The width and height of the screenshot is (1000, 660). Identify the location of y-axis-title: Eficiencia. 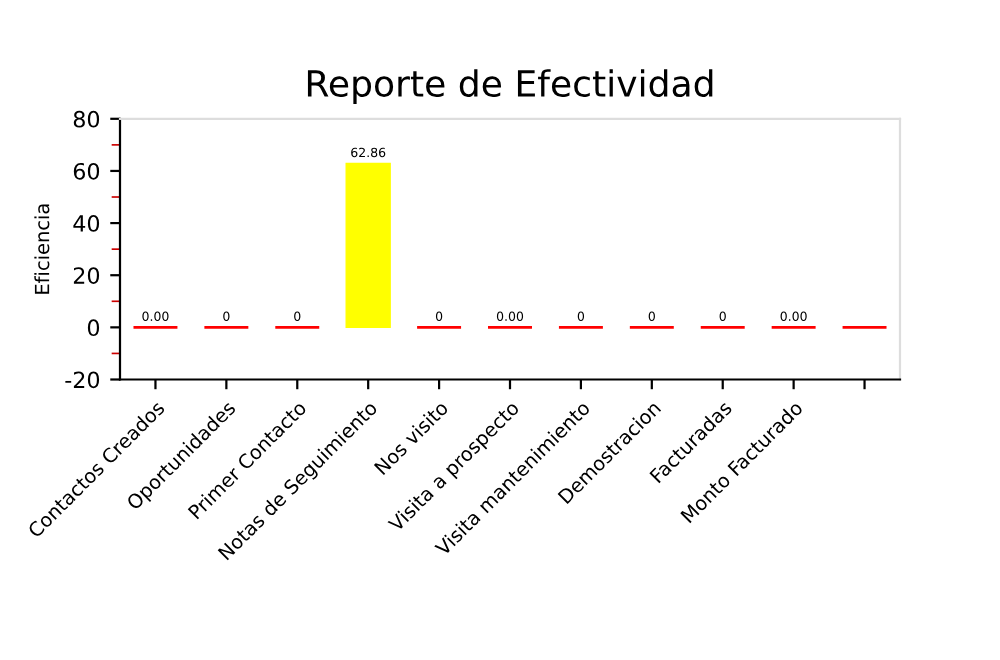
(42, 249).